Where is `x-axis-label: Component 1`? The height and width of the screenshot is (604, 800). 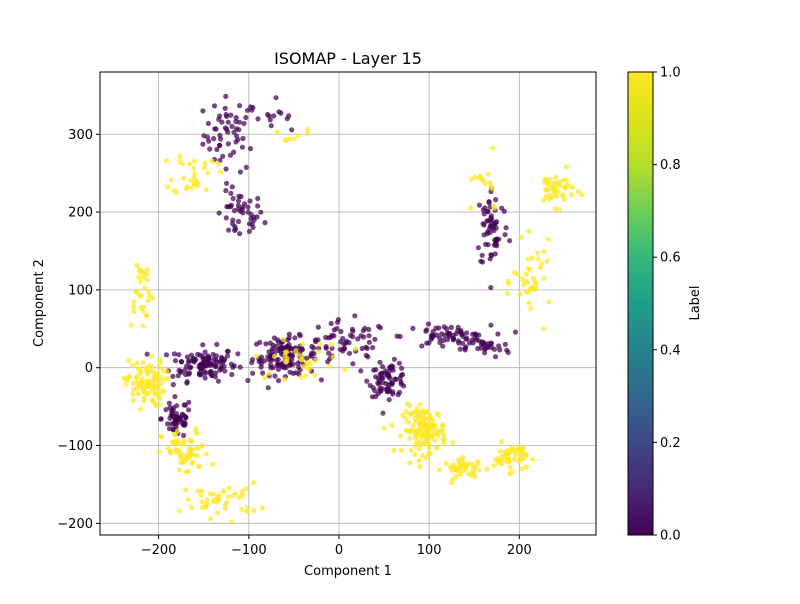
x-axis-label: Component 1 is located at coordinates (348, 571).